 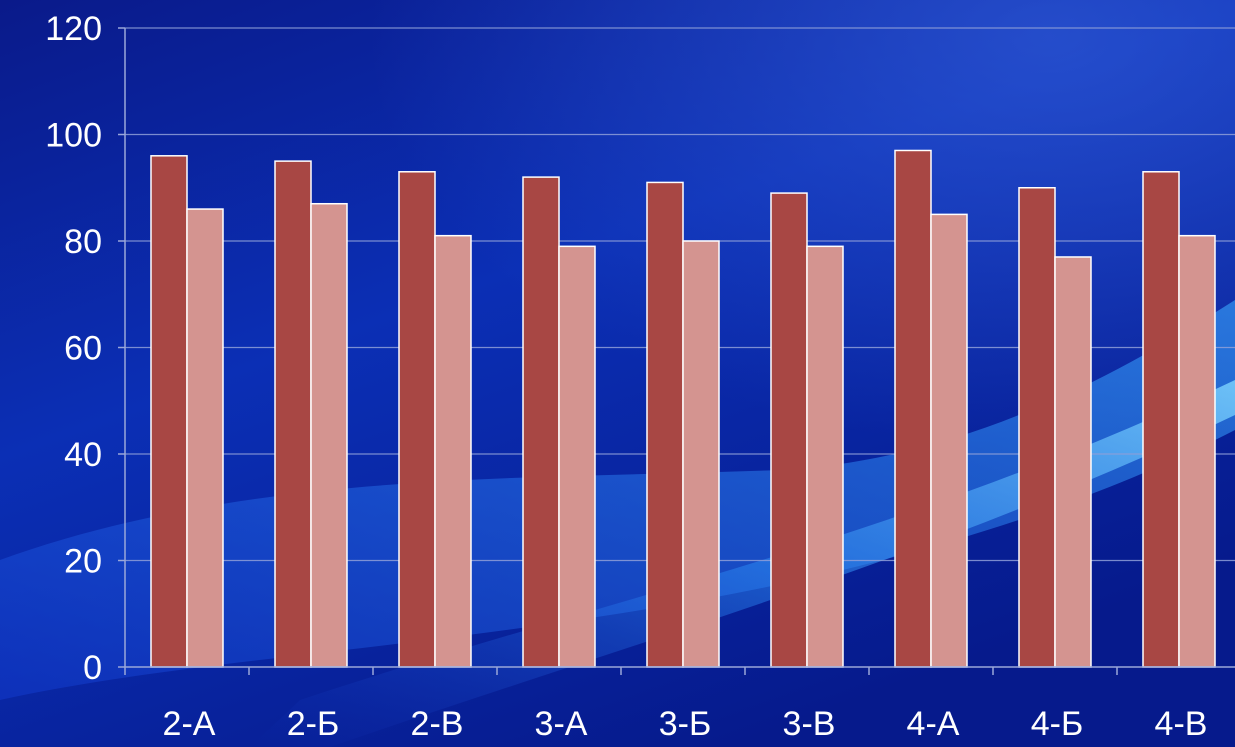 What do you see at coordinates (83, 242) in the screenshot?
I see `y-tick-label-80: 80` at bounding box center [83, 242].